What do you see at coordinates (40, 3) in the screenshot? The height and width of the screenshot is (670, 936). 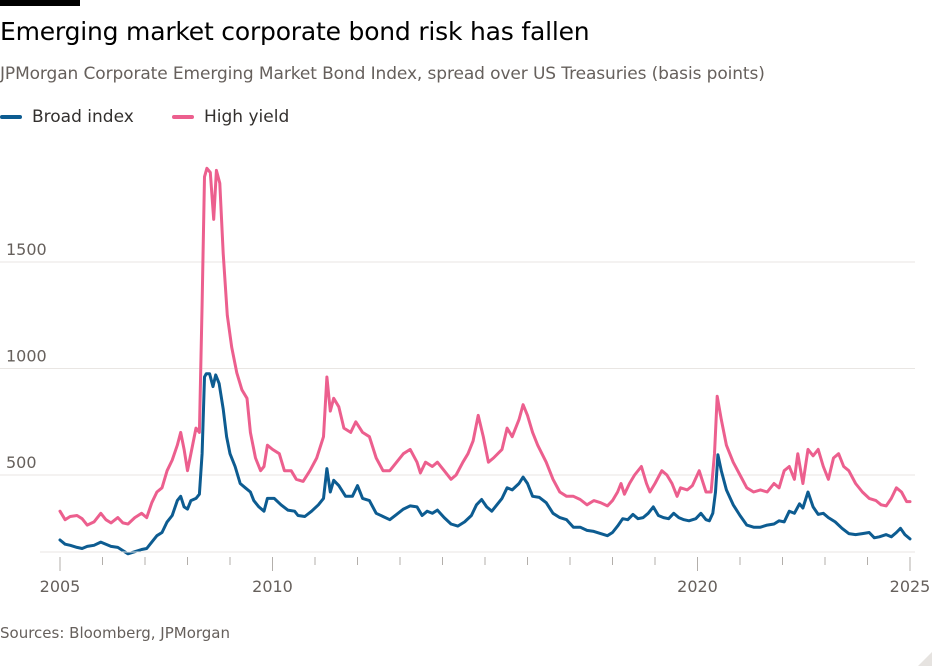 I see `brand-bar` at bounding box center [40, 3].